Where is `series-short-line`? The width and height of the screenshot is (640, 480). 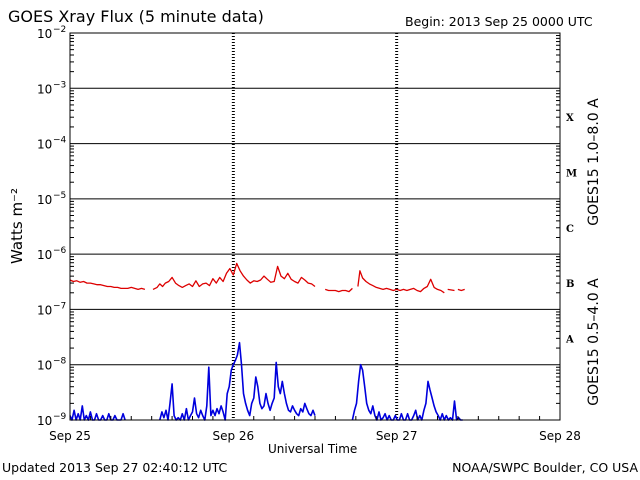 series-short-line is located at coordinates (266, 381).